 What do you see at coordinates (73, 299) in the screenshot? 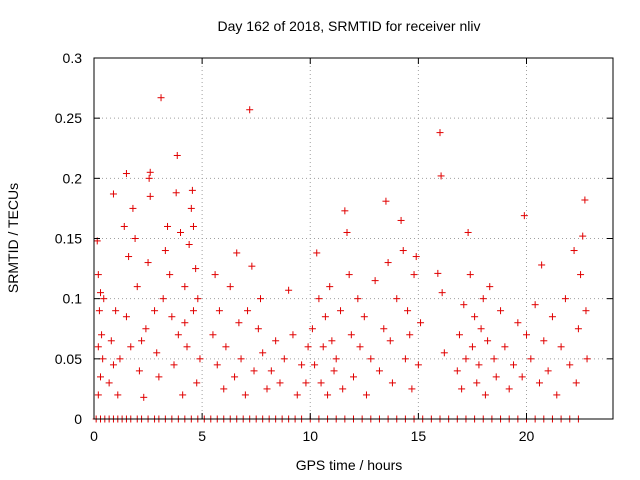
I see `y-tick-label: 0.1` at bounding box center [73, 299].